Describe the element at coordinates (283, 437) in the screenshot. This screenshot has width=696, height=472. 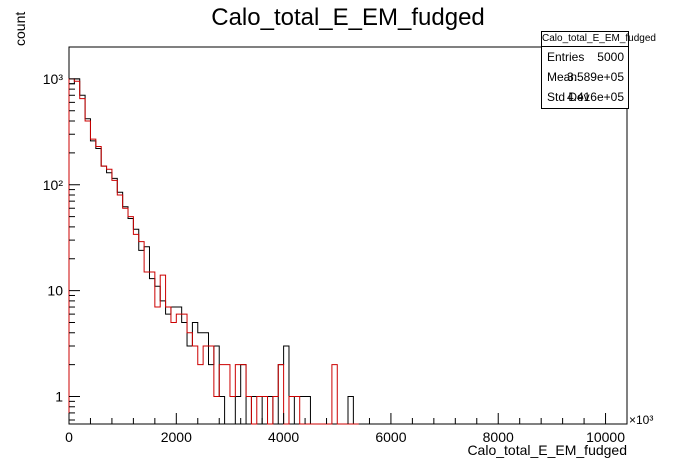
I see `x-tick-label: 4000` at that location.